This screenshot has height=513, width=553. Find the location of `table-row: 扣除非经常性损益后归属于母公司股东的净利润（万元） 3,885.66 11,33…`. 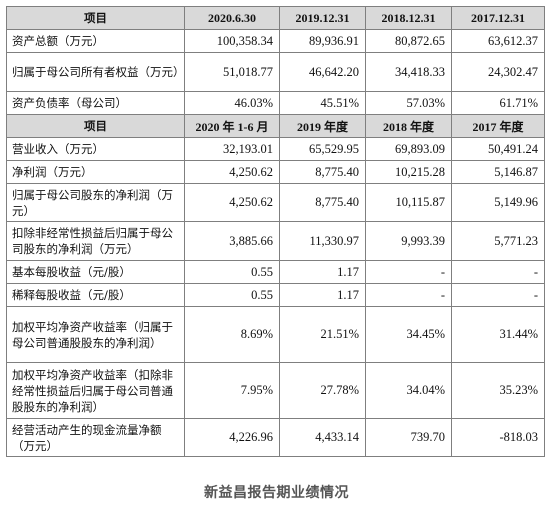

table-row: 扣除非经常性损益后归属于母公司股东的净利润（万元） 3,885.66 11,33… is located at coordinates (275, 241).